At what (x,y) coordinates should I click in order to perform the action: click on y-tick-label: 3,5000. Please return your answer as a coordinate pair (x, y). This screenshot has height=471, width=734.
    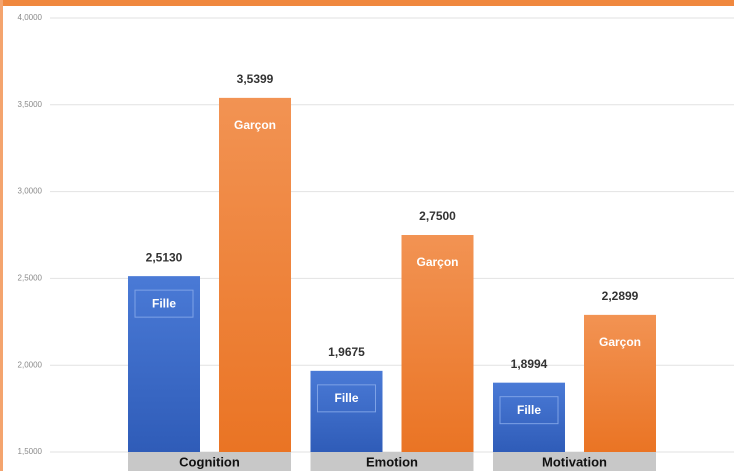
    Looking at the image, I should click on (30, 104).